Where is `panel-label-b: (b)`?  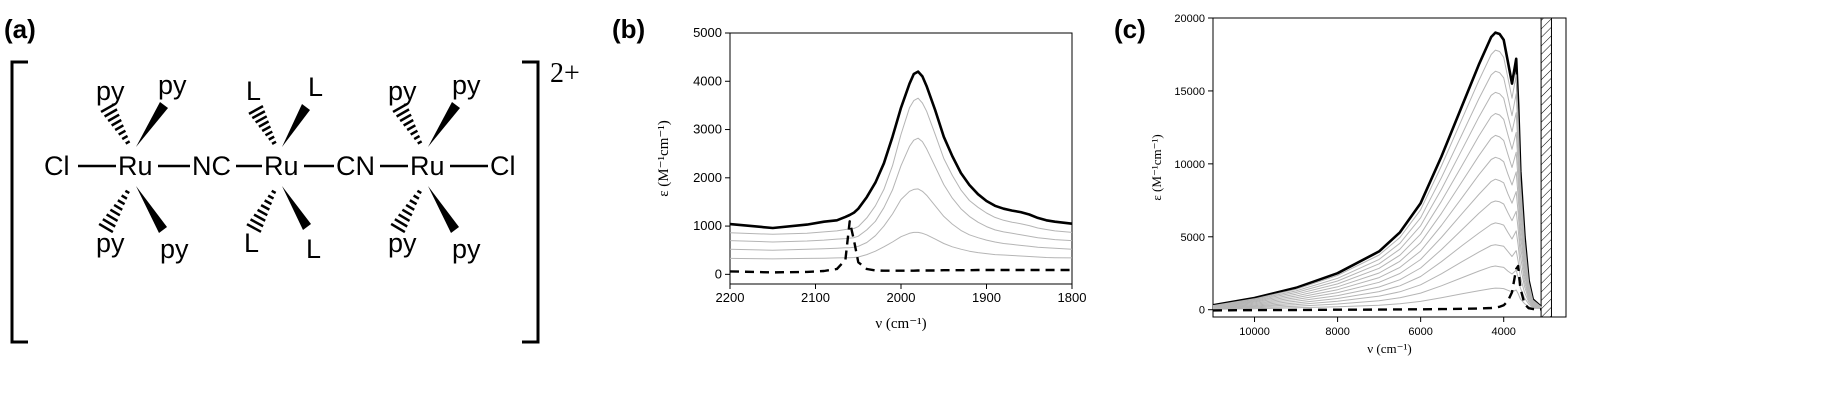
panel-label-b: (b) is located at coordinates (629, 29).